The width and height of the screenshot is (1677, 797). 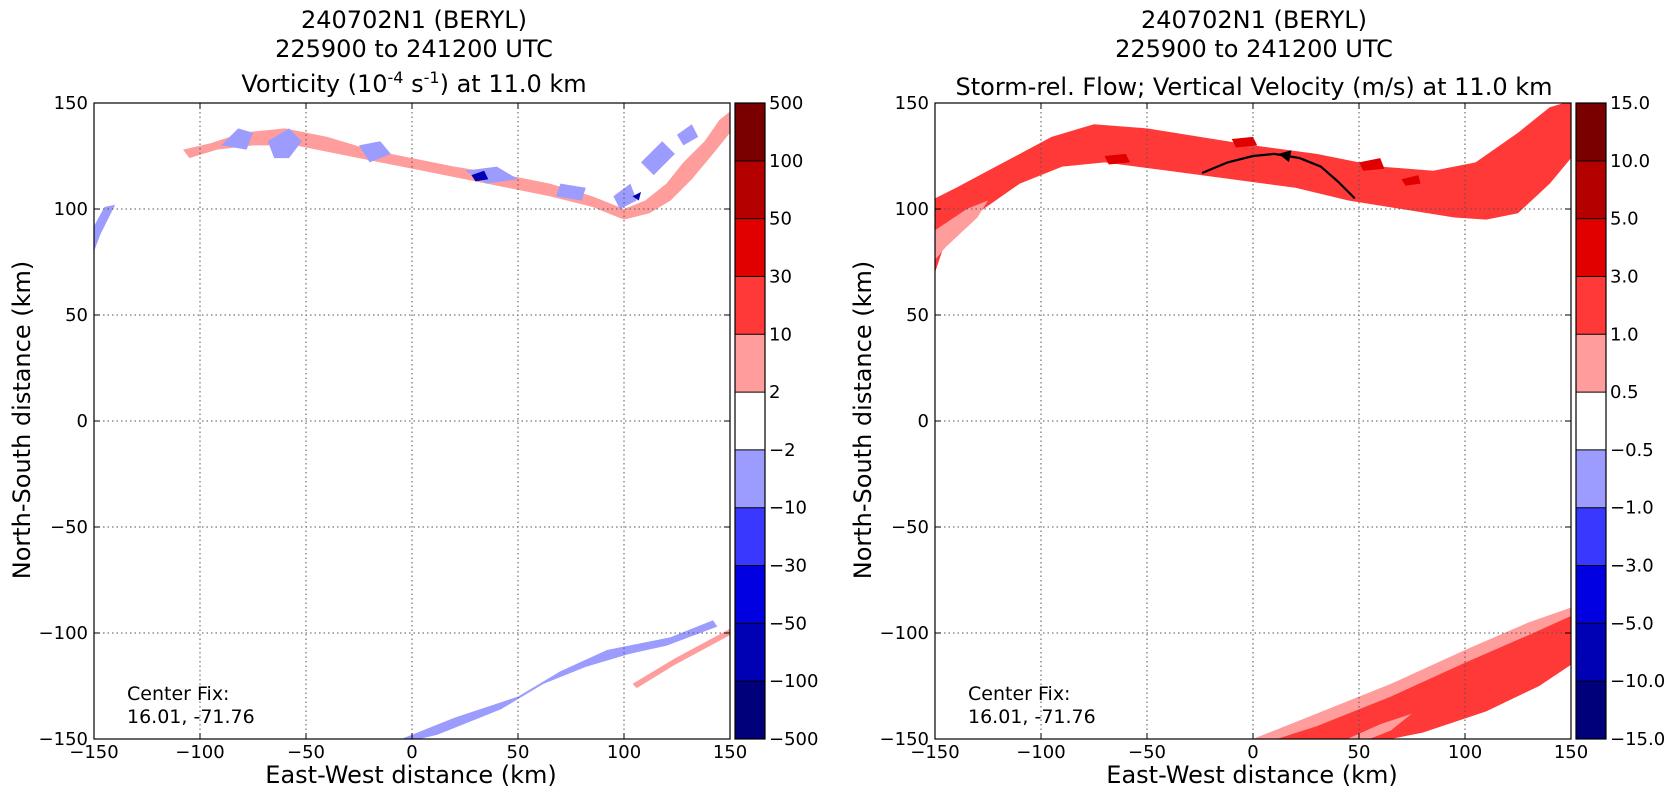 What do you see at coordinates (63, 739) in the screenshot?
I see `y-tick-label: −150` at bounding box center [63, 739].